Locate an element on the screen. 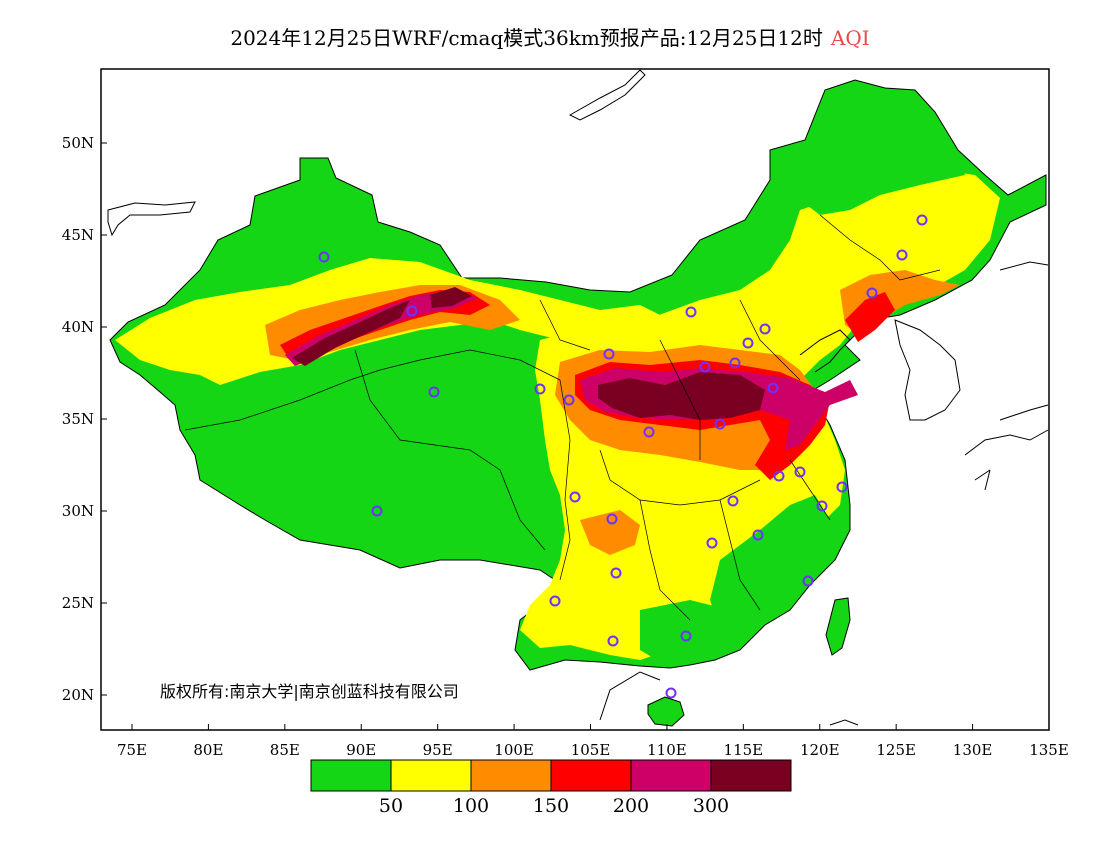 The width and height of the screenshot is (1100, 850). y-tick-label: 40N is located at coordinates (78, 327).